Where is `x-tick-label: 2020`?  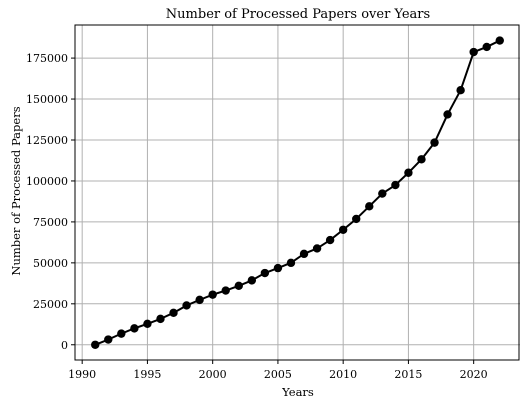 x-tick-label: 2020 is located at coordinates (474, 374).